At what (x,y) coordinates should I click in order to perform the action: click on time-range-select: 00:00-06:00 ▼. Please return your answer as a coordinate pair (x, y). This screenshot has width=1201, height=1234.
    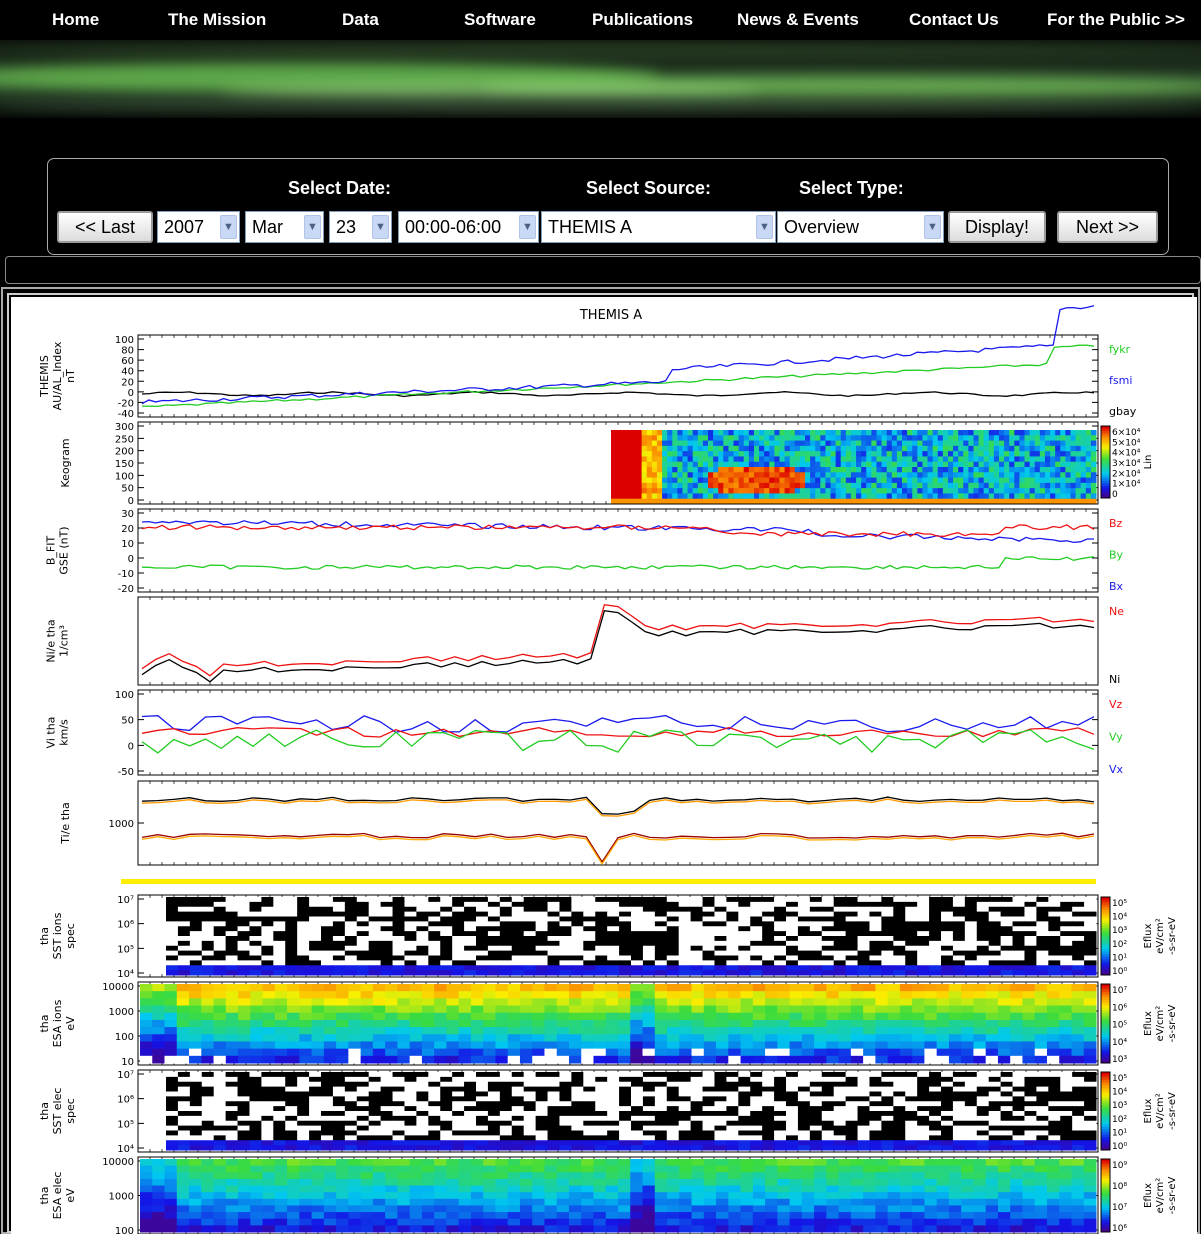
    Looking at the image, I should click on (468, 227).